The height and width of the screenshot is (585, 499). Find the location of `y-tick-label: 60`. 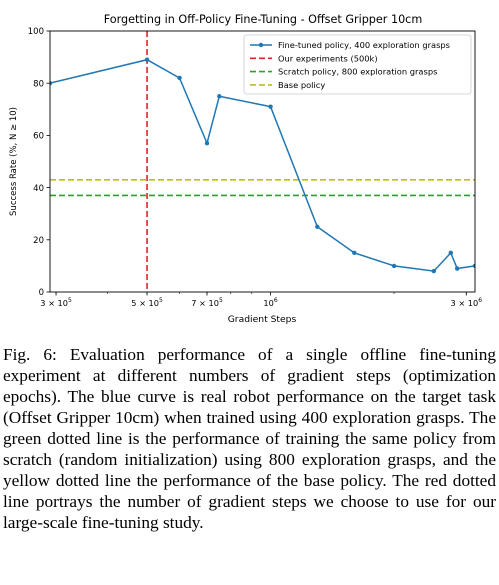

y-tick-label: 60 is located at coordinates (38, 137).